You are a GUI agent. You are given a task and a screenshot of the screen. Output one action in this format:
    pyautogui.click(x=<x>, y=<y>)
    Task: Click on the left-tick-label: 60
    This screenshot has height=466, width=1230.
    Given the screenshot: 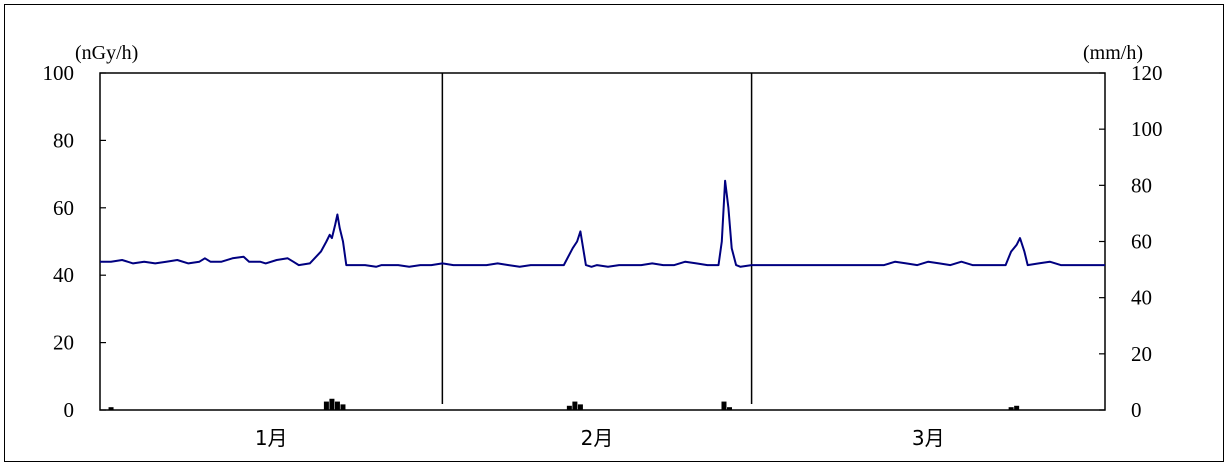 What is the action you would take?
    pyautogui.click(x=63, y=208)
    